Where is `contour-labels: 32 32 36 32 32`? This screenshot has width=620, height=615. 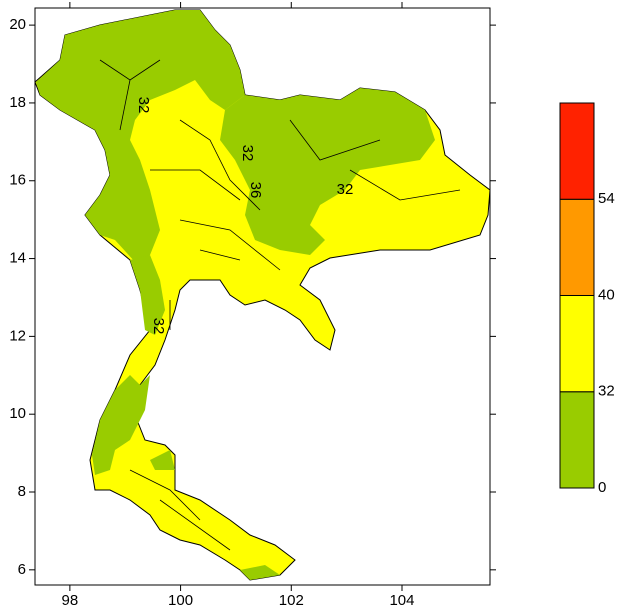 contour-labels: 32 32 36 32 32 is located at coordinates (244, 216).